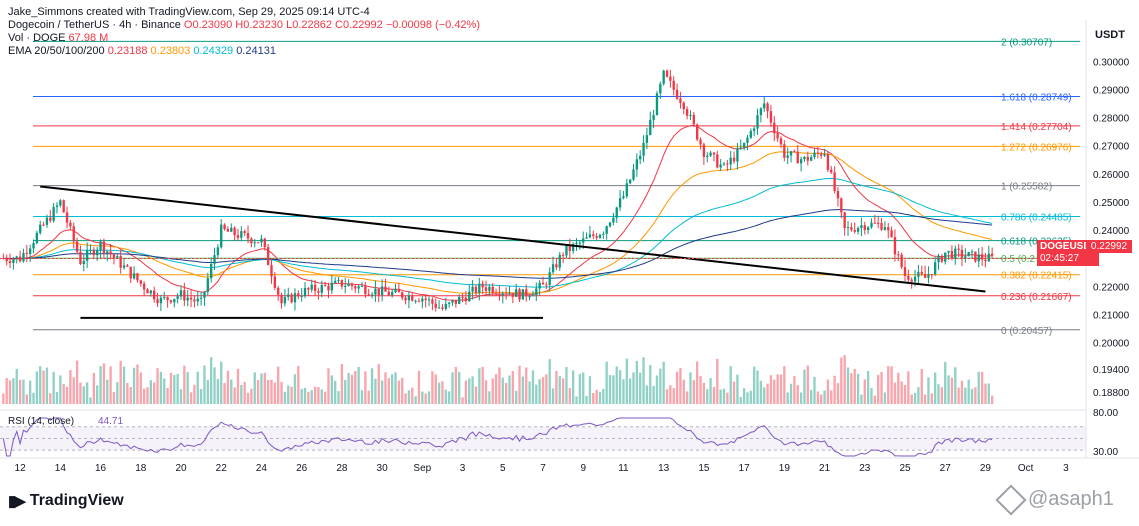 This screenshot has height=526, width=1139. Describe the element at coordinates (1111, 147) in the screenshot. I see `price-tick-label: 0.27000` at that location.